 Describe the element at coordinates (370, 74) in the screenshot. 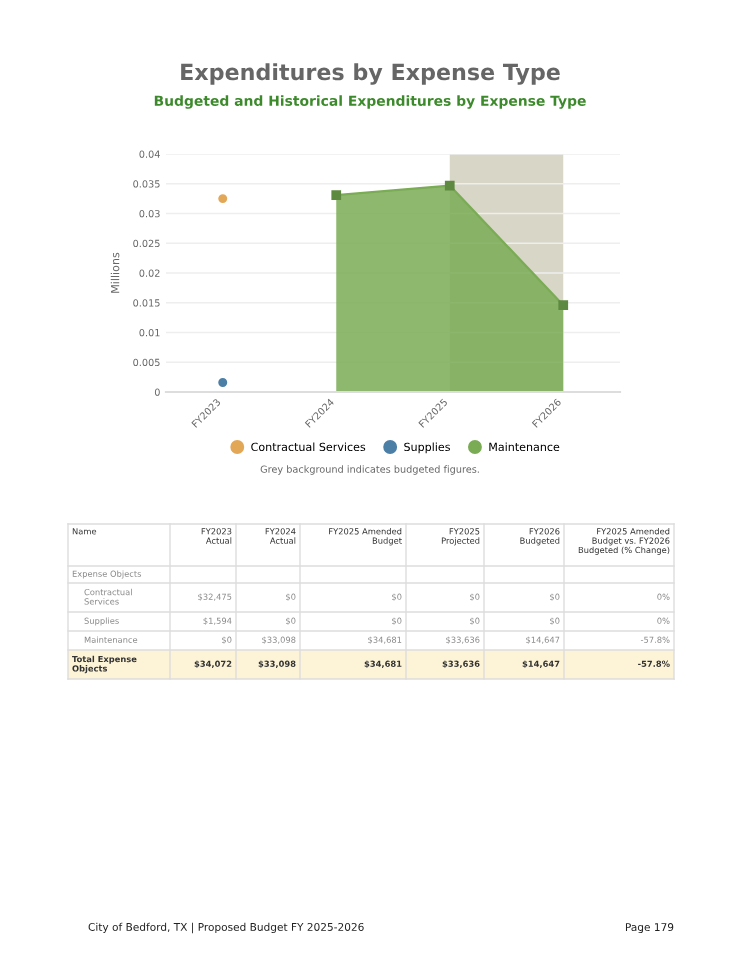

I see `chart-title: Expenditures by Expense Type` at that location.